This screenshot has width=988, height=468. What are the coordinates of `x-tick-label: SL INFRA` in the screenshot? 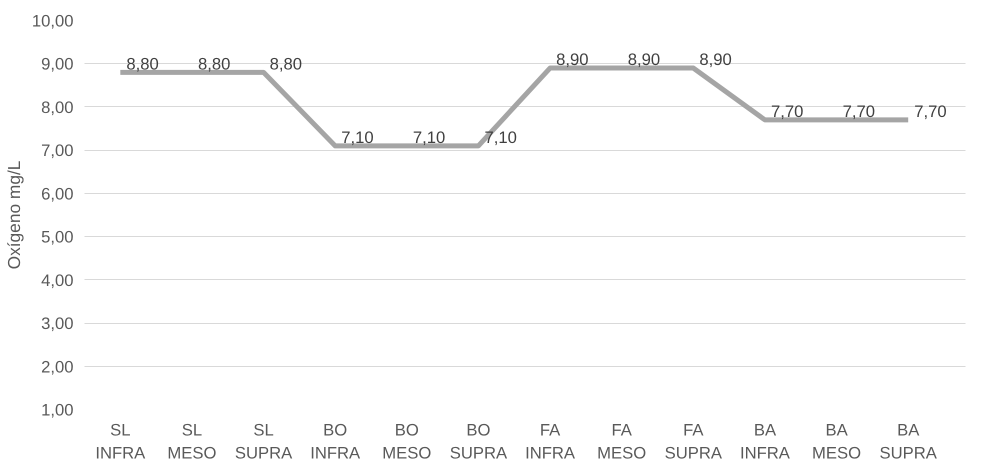 It's located at (120, 441).